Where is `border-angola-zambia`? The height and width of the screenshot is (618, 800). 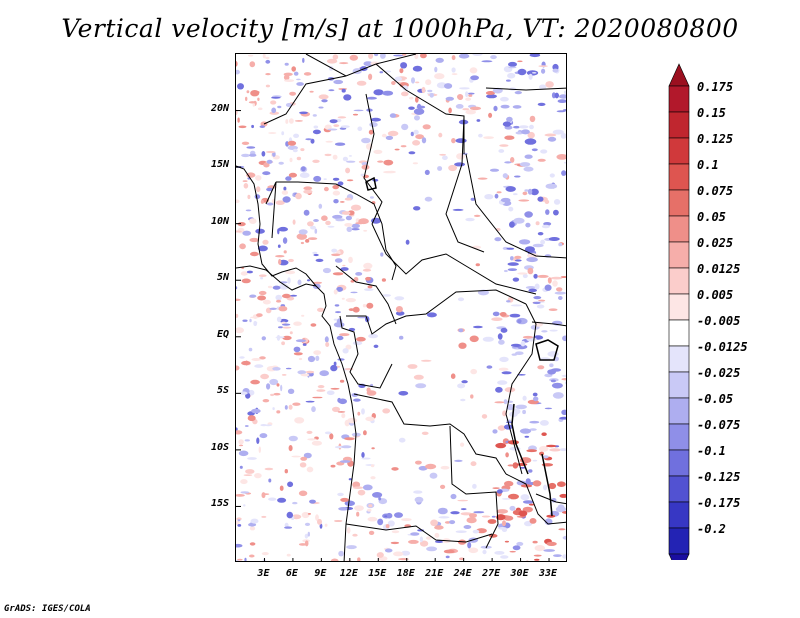 border-angola-zambia is located at coordinates (474, 487).